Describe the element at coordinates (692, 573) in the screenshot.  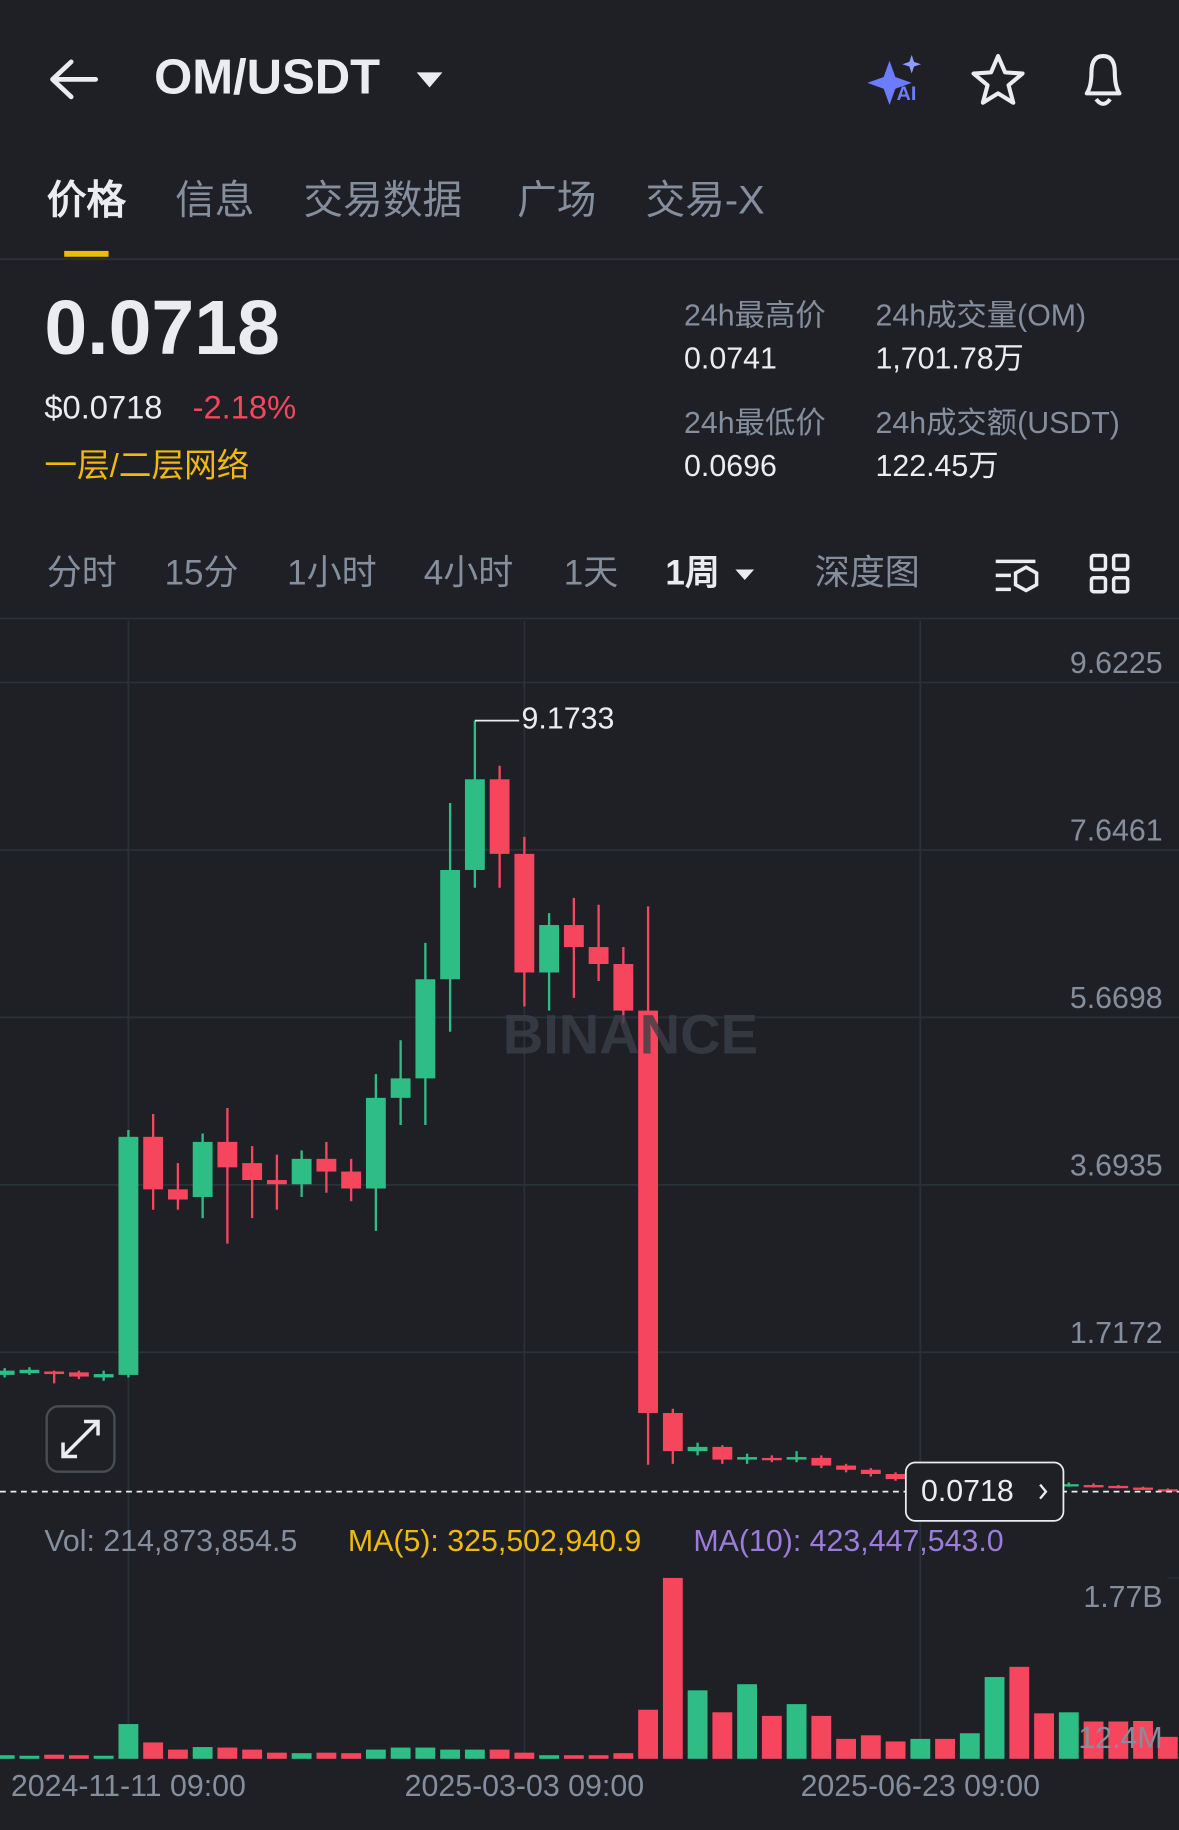
I see `interval-option: 1周` at that location.